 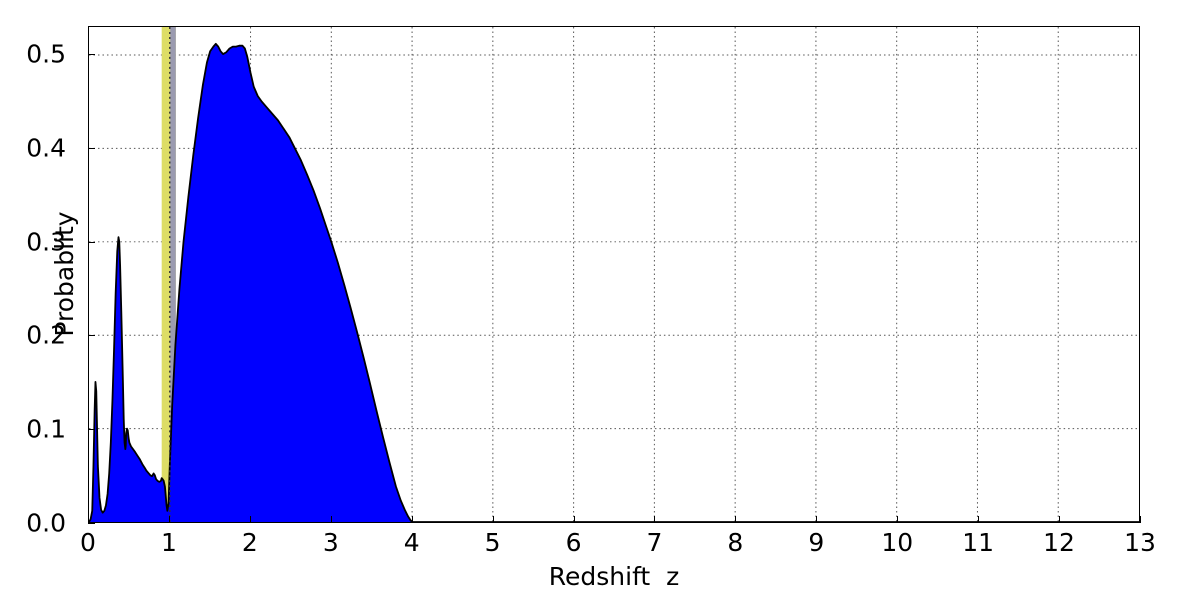 What do you see at coordinates (573, 542) in the screenshot?
I see `x-tick-label: 6` at bounding box center [573, 542].